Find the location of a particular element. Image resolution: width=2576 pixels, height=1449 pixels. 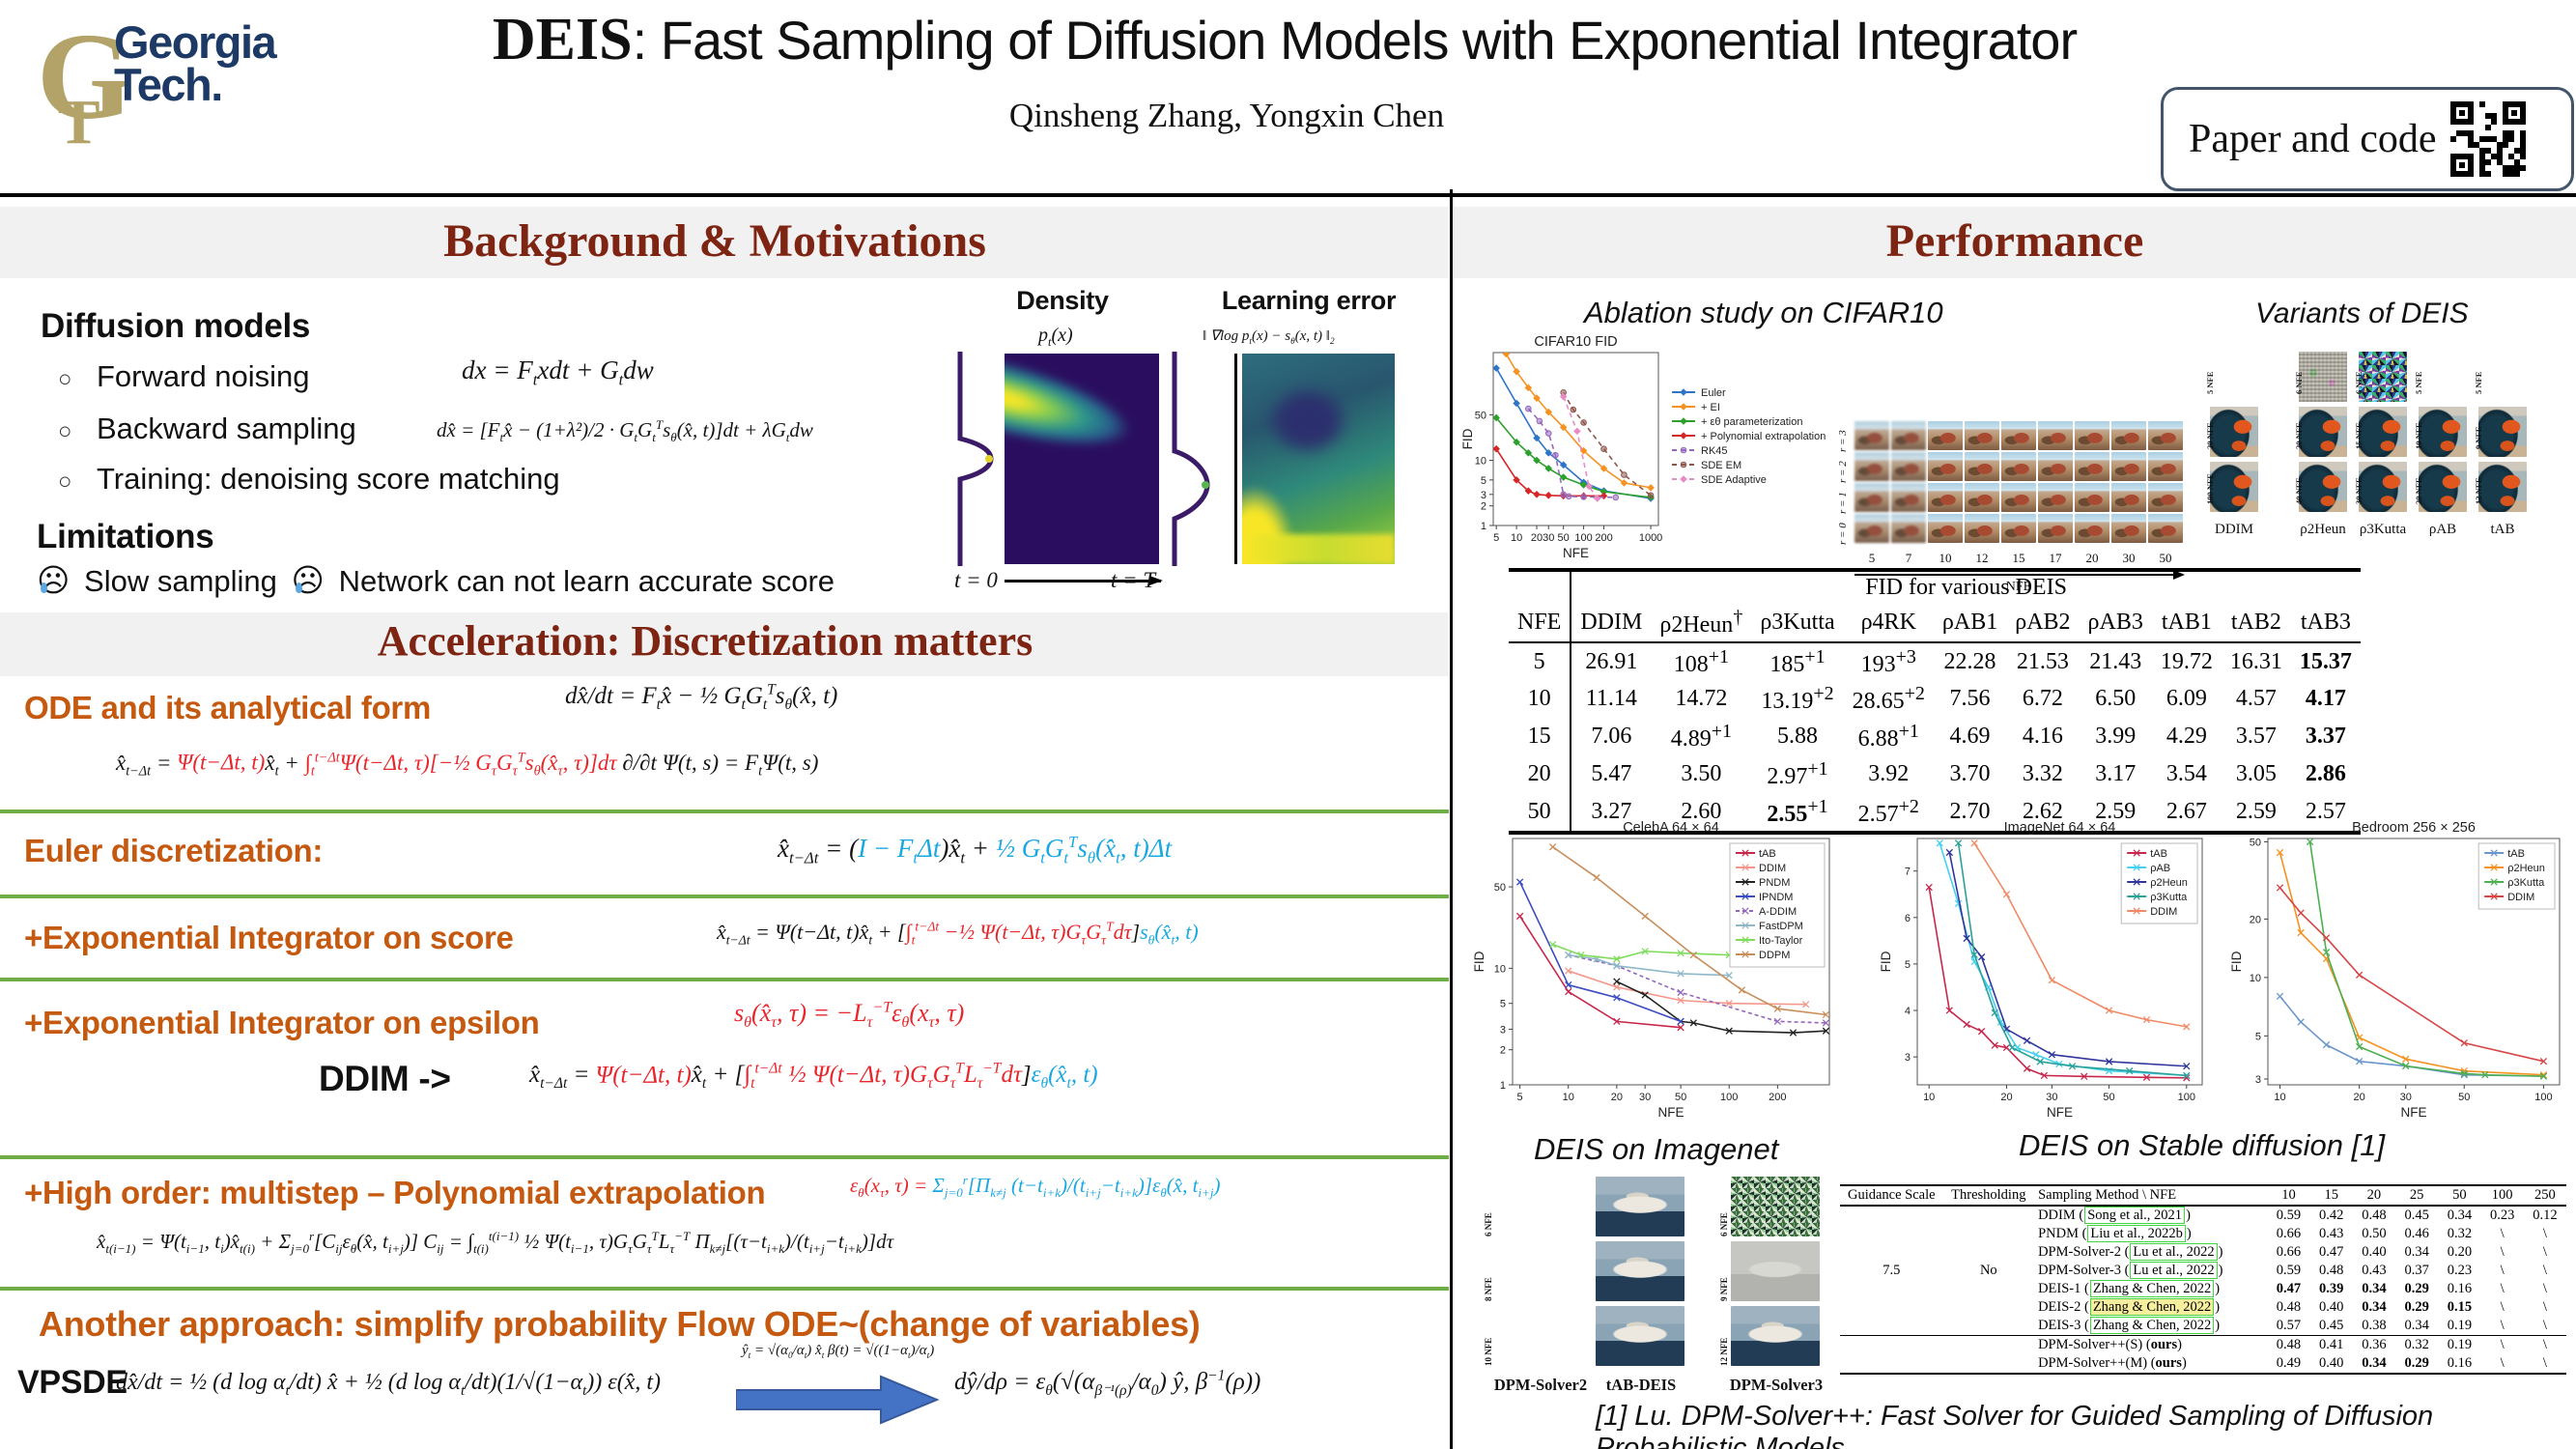

svg-text: 7 is located at coordinates (1908, 872).